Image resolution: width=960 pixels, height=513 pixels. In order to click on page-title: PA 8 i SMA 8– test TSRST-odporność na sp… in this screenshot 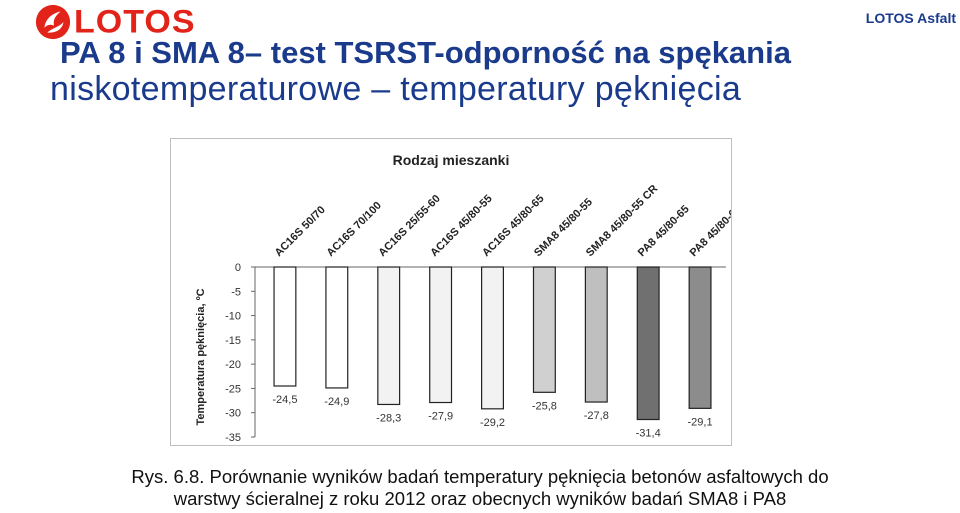, I will do `click(450, 72)`.